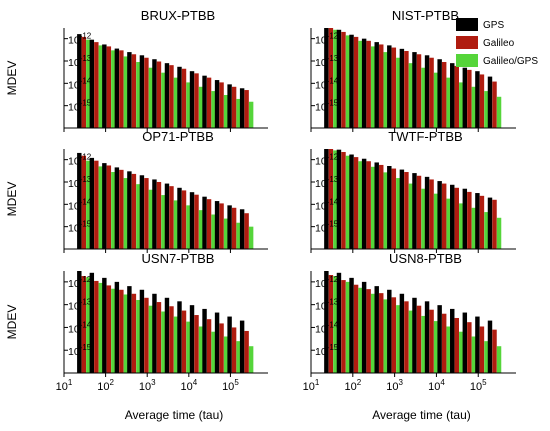 This screenshot has height=431, width=550. What do you see at coordinates (178, 258) in the screenshot?
I see `panel-title: USN7-PTBB` at bounding box center [178, 258].